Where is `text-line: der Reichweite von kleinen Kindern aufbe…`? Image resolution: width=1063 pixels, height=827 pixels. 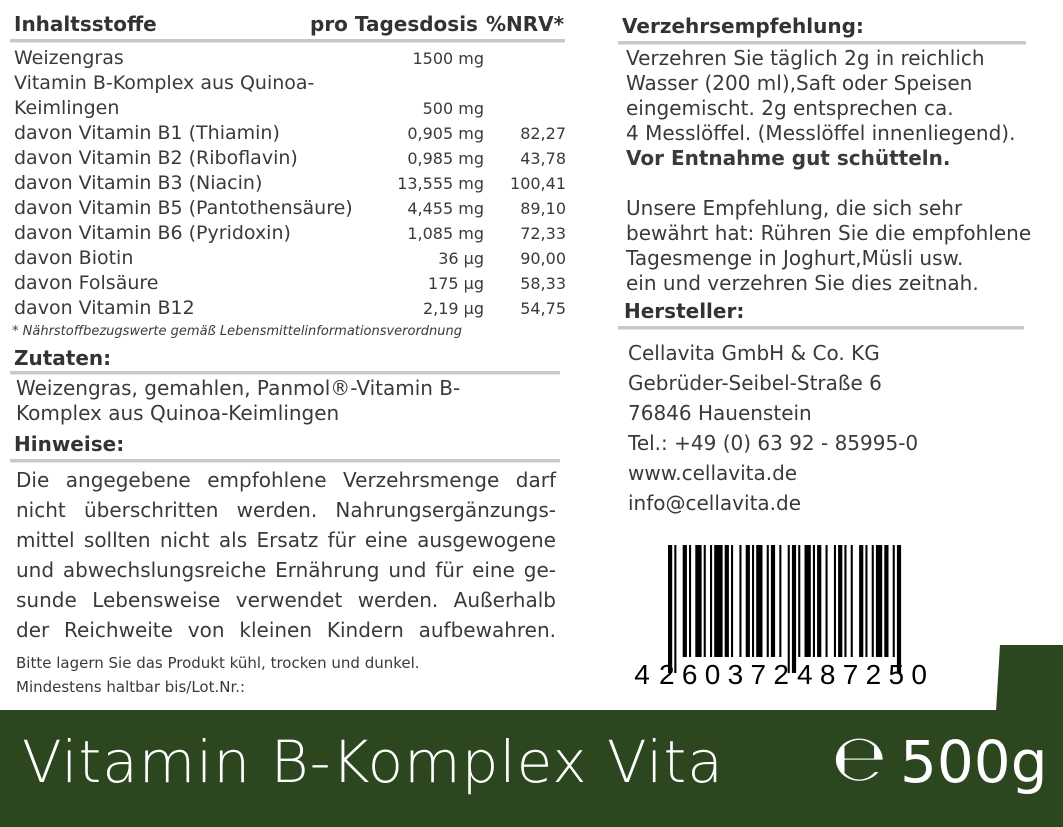 text-line: der Reichweite von kleinen Kindern aufbe… is located at coordinates (286, 630).